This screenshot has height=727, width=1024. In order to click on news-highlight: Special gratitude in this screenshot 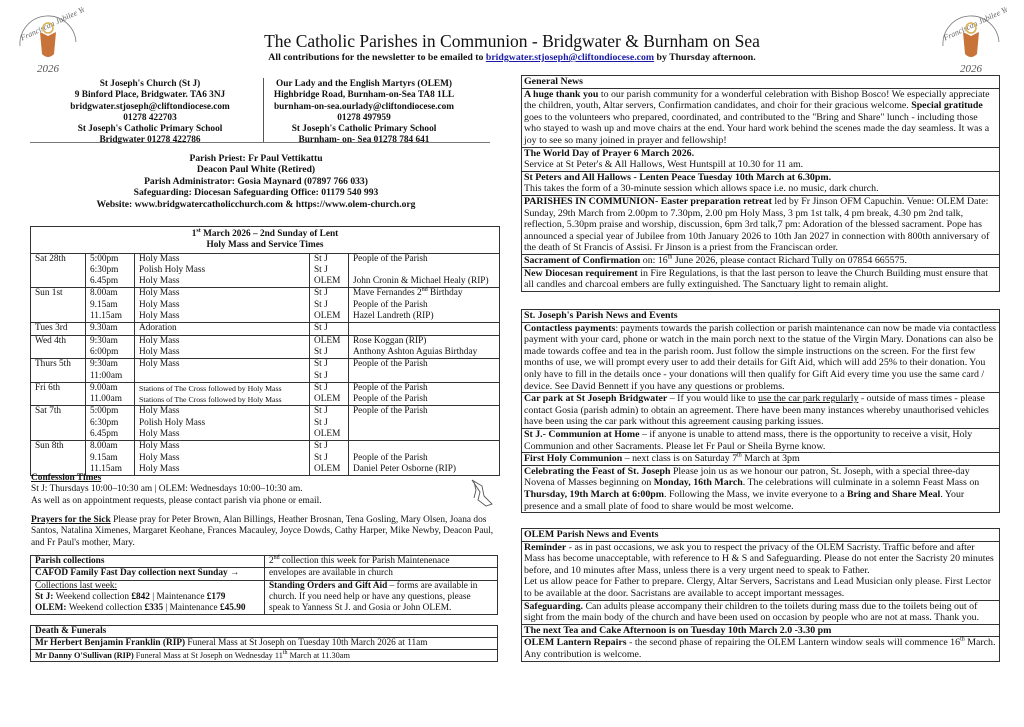, I will do `click(947, 106)`.